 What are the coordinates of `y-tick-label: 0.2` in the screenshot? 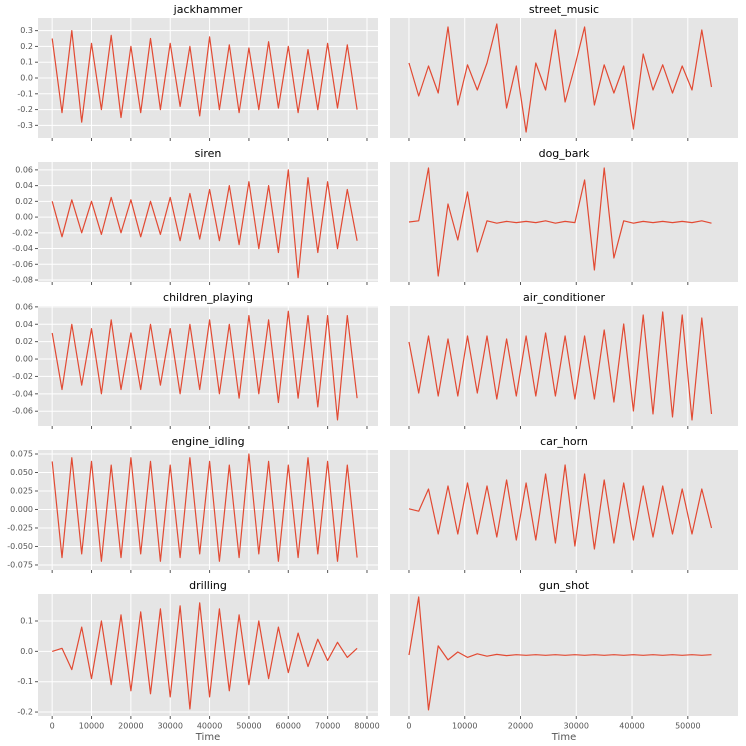 It's located at (26, 46).